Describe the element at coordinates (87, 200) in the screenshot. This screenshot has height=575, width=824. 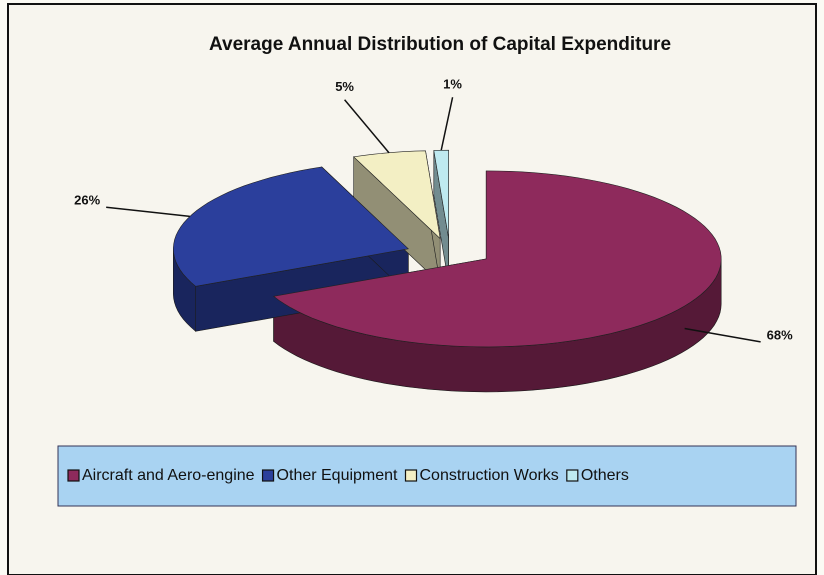
I see `data-label: 26%` at that location.